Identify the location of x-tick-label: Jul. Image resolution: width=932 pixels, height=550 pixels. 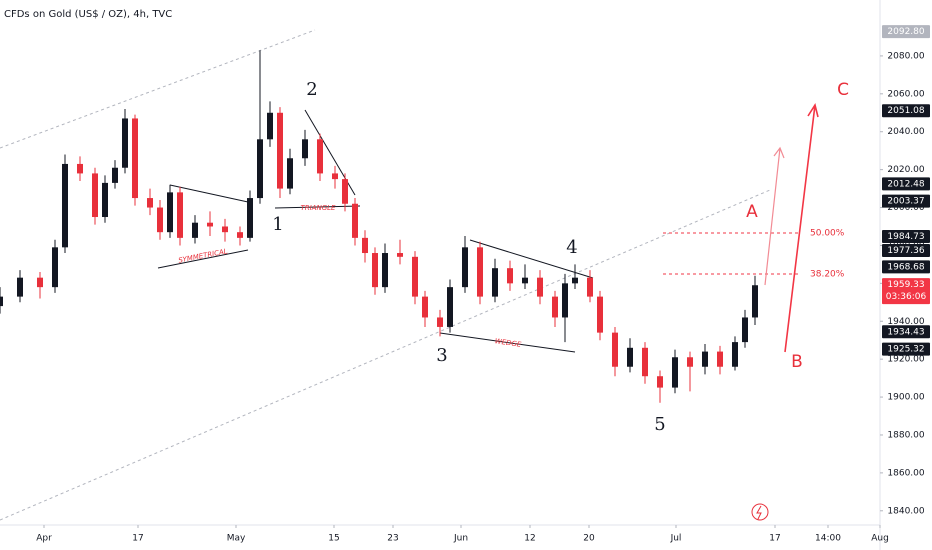
(676, 539).